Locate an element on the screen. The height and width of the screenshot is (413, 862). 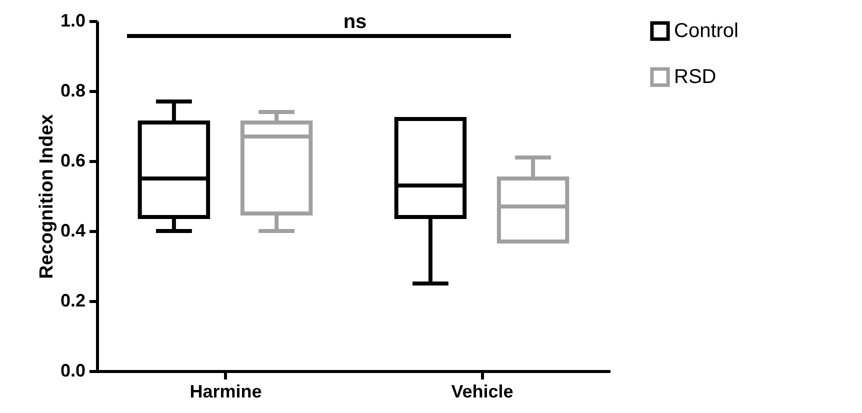
y-tick-label: 0.0 is located at coordinates (73, 370).